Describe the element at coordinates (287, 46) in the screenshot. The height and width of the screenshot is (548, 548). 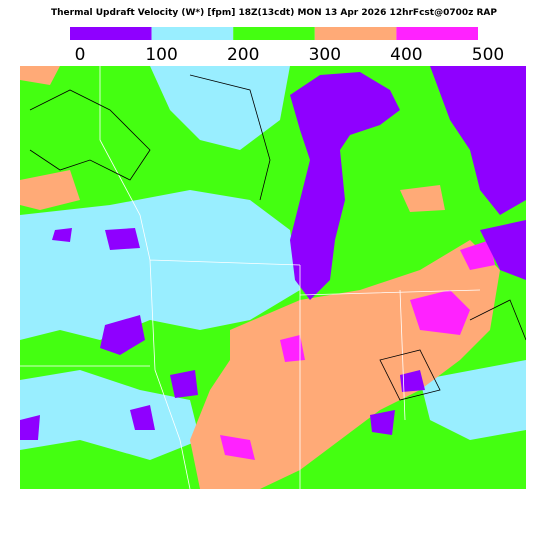
I see `colorbar: 0 100 200 300 400 500` at that location.